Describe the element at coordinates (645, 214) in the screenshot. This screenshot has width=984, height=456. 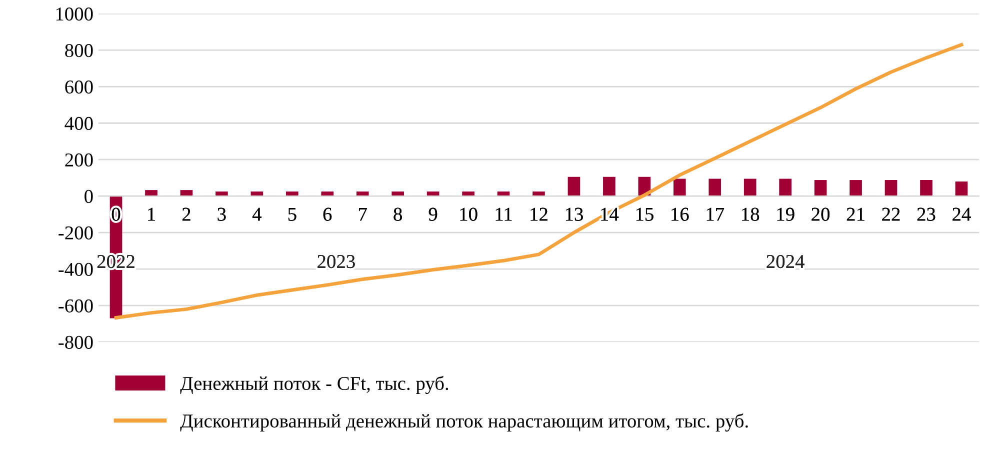
I see `x-tick-label: 15` at that location.